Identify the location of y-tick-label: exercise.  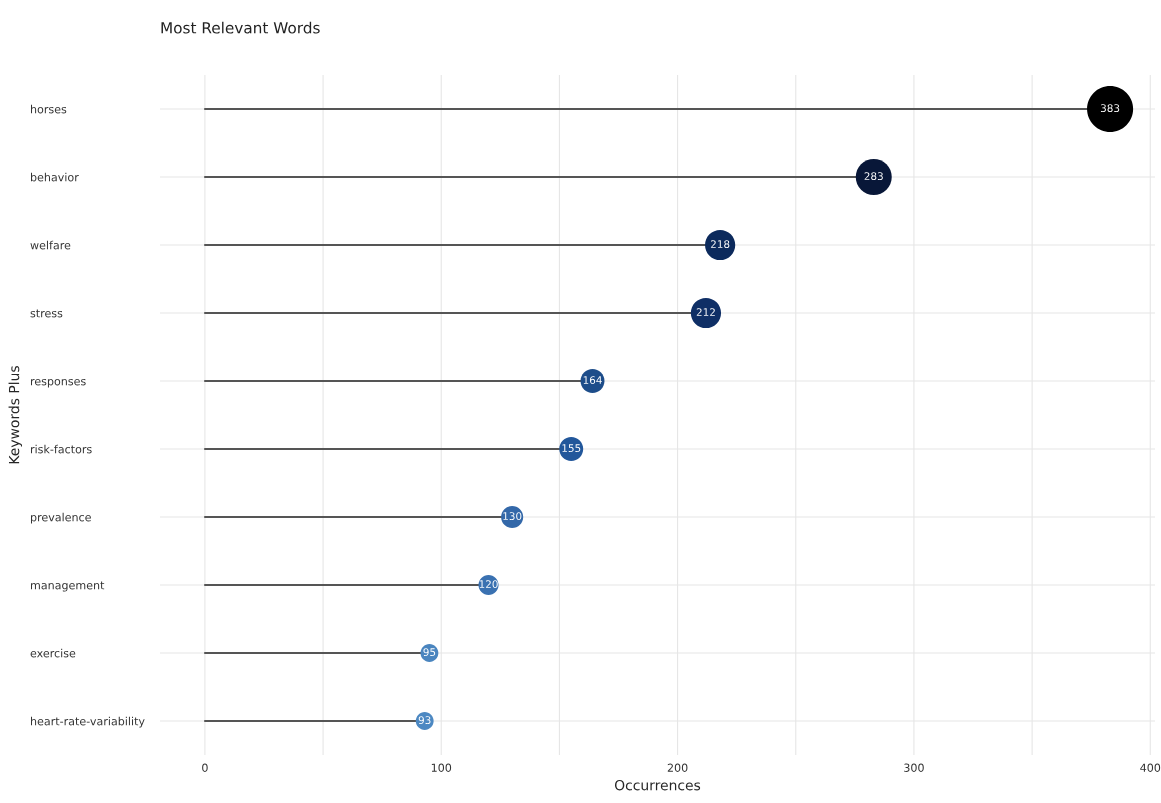
(53, 653).